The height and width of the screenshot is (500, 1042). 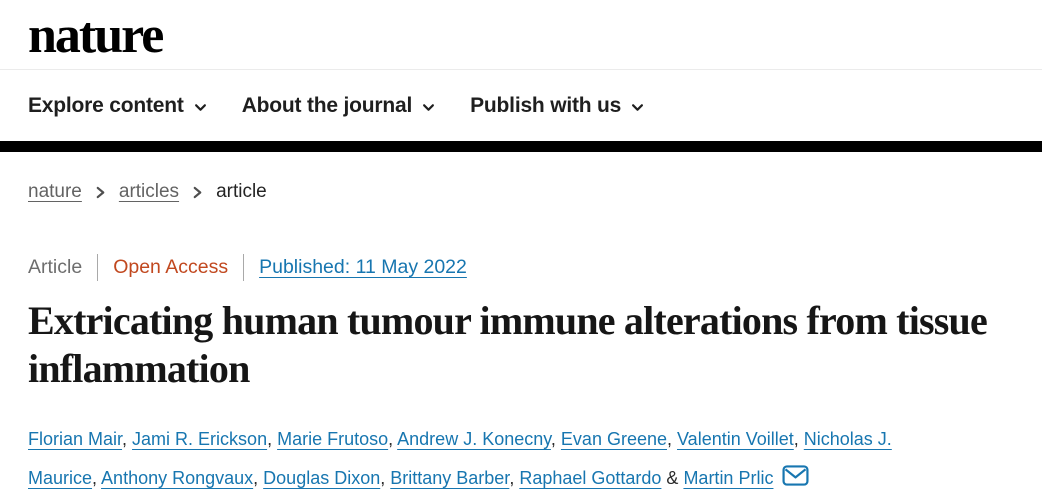 I want to click on author-link: Anthony Rongvaux, so click(x=177, y=478).